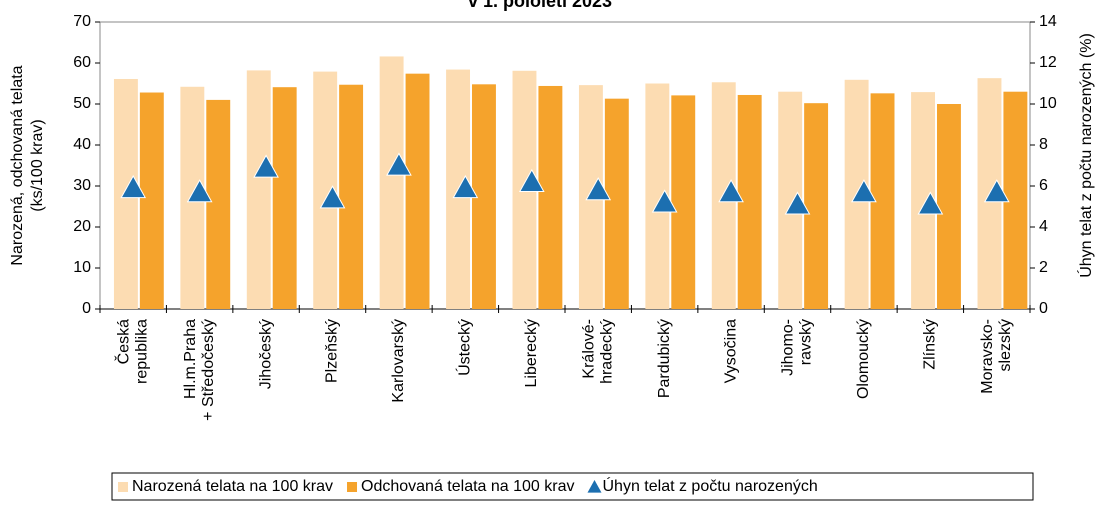 The height and width of the screenshot is (531, 1099). I want to click on x-tick-label: Plzeňský, so click(332, 351).